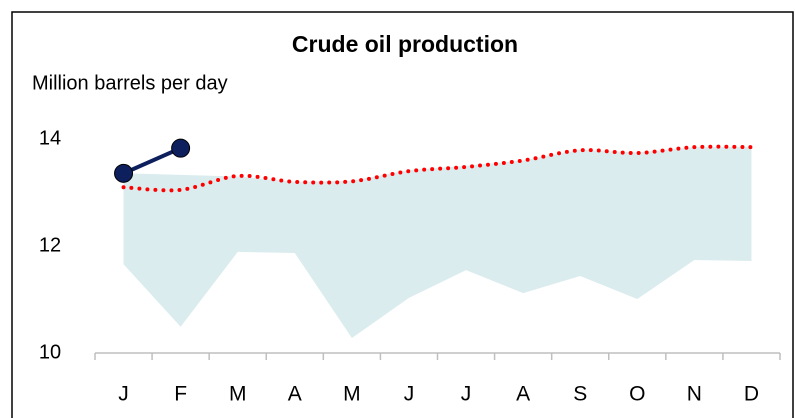  I want to click on y-tick-label: 10, so click(50, 352).